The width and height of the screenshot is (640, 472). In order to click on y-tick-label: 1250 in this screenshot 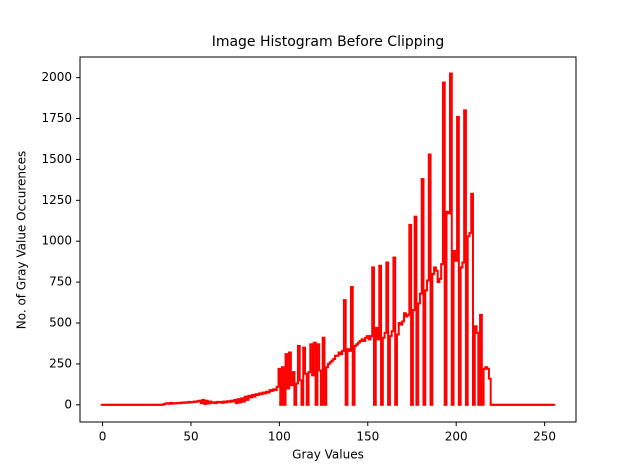, I will do `click(56, 200)`.